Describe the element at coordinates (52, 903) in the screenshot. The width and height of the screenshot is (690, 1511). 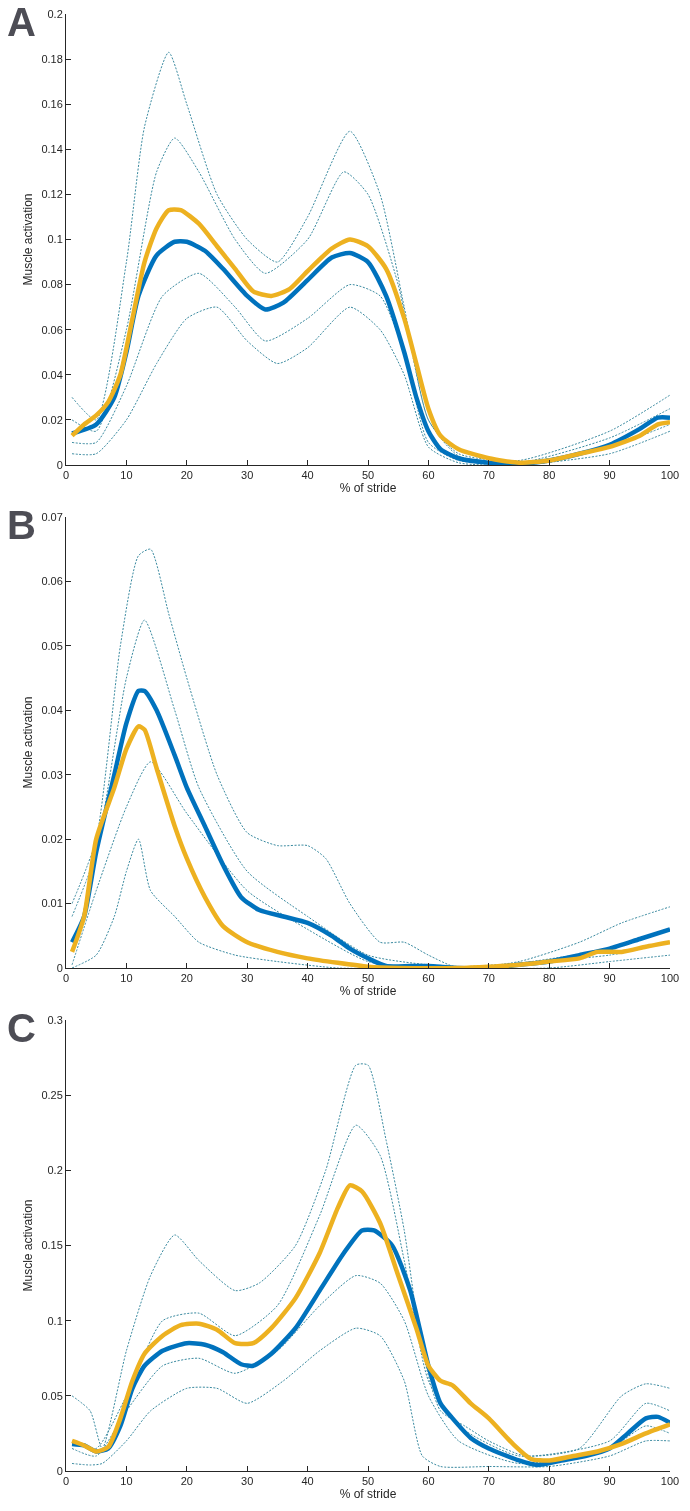
I see `y-tick-label: 0.01` at that location.